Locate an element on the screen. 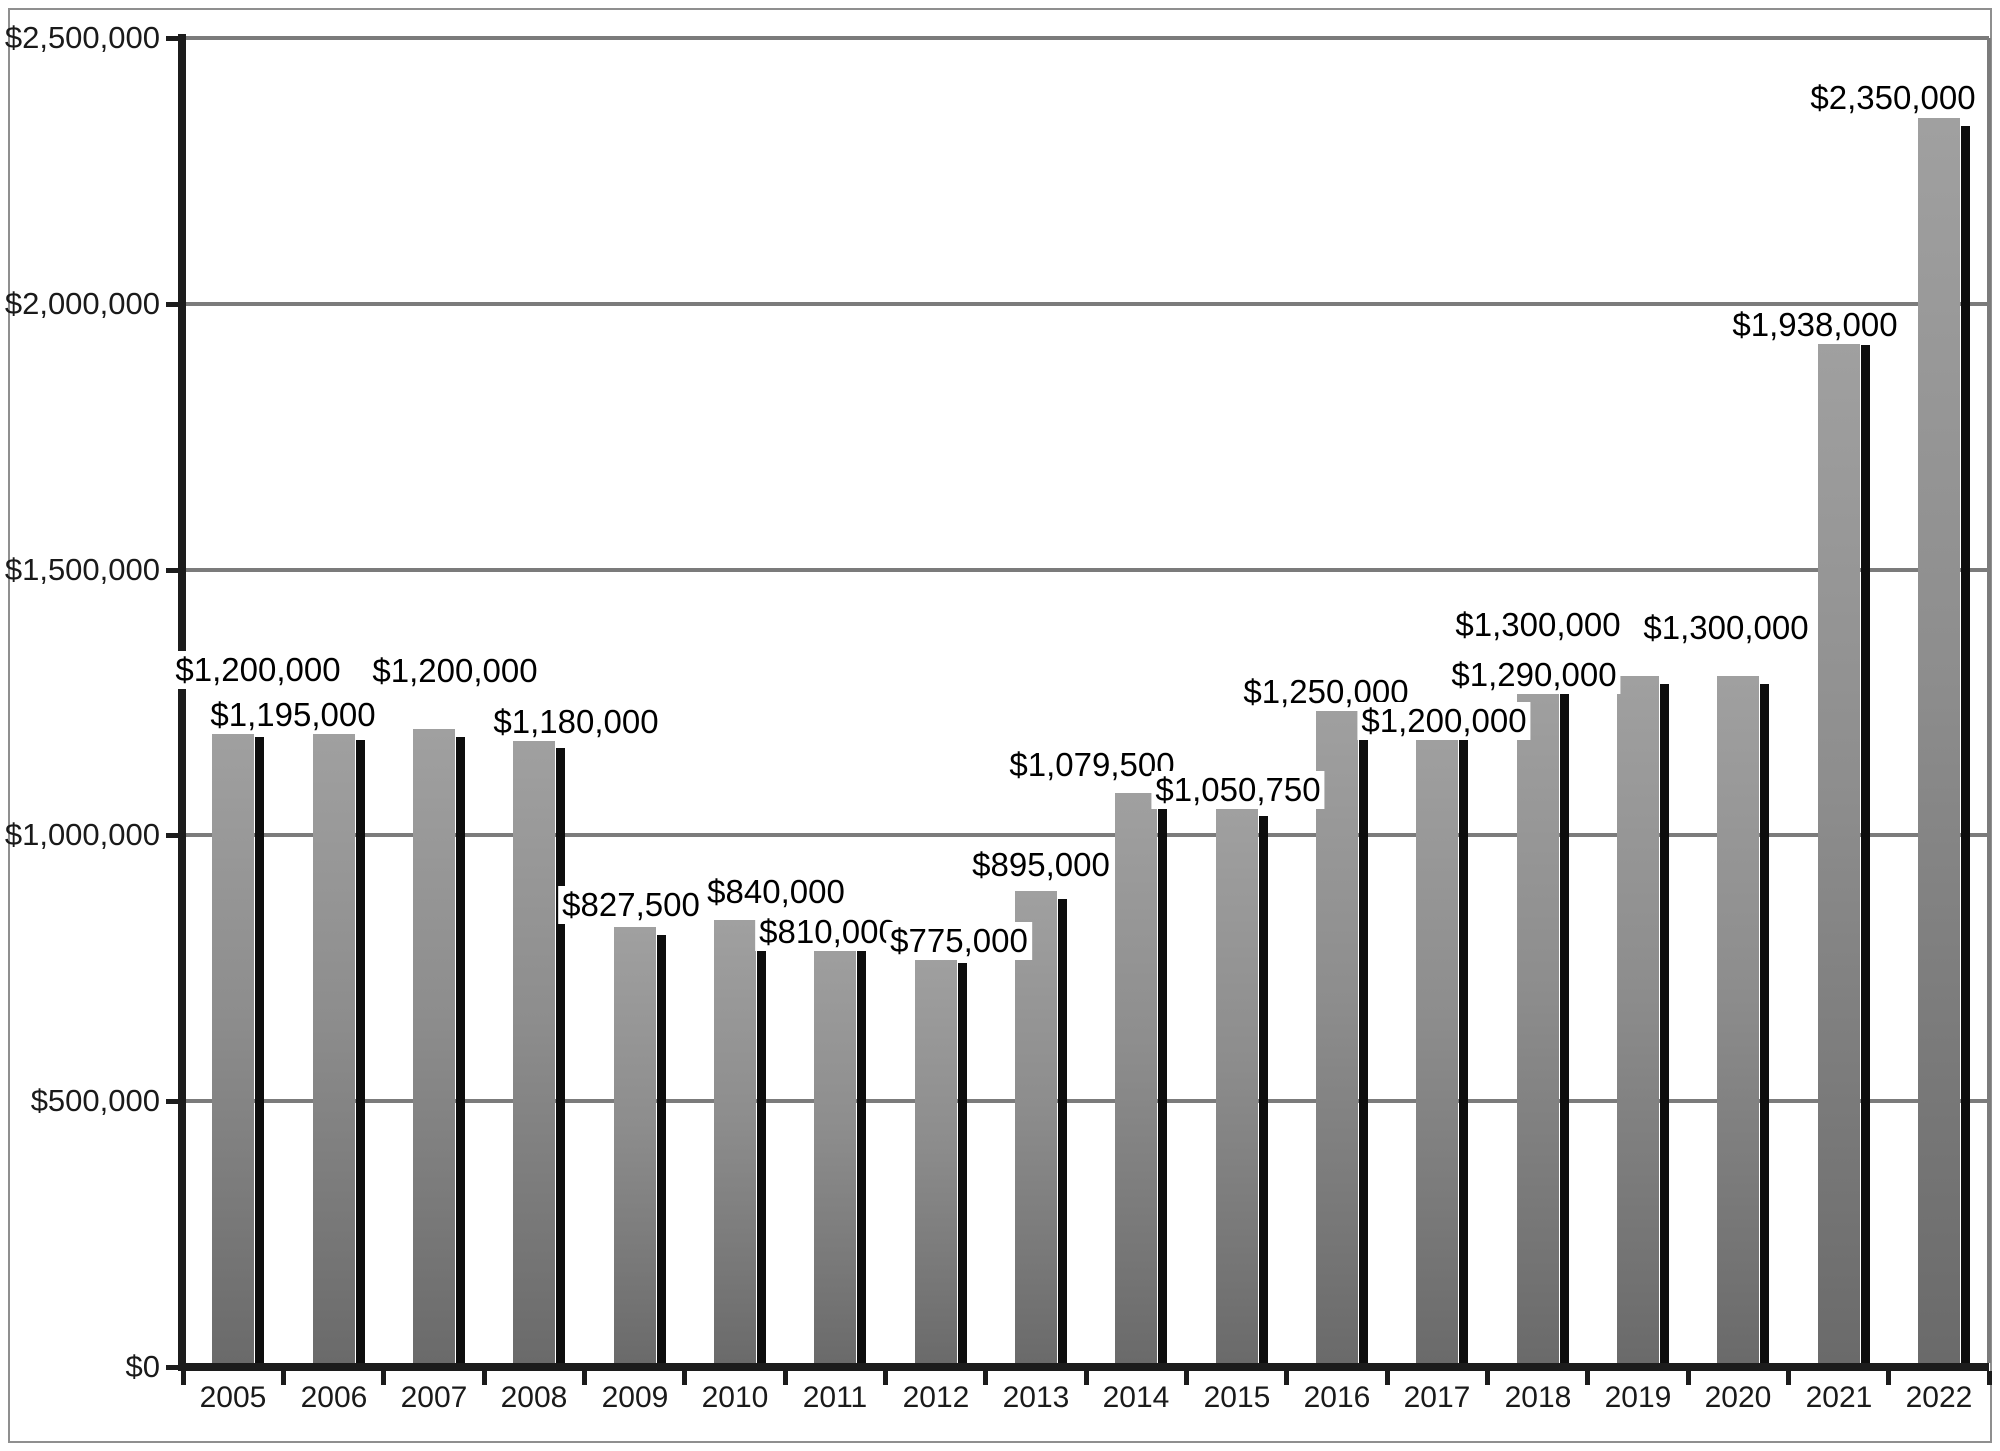 The image size is (2000, 1451). bar-2017 is located at coordinates (1437, 1046).